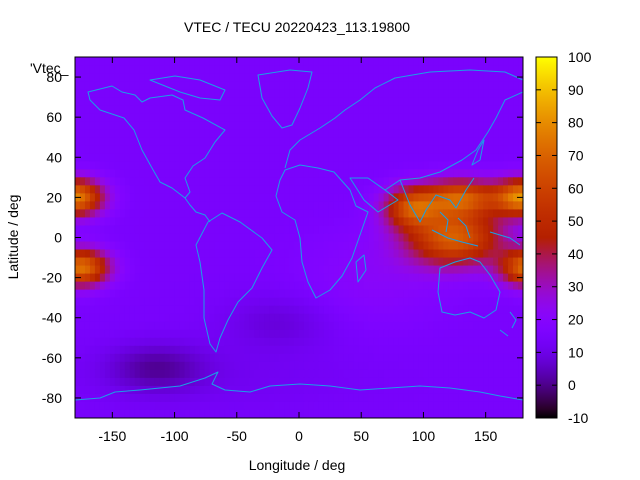 The width and height of the screenshot is (640, 480). I want to click on coastline-africa, so click(322, 231).